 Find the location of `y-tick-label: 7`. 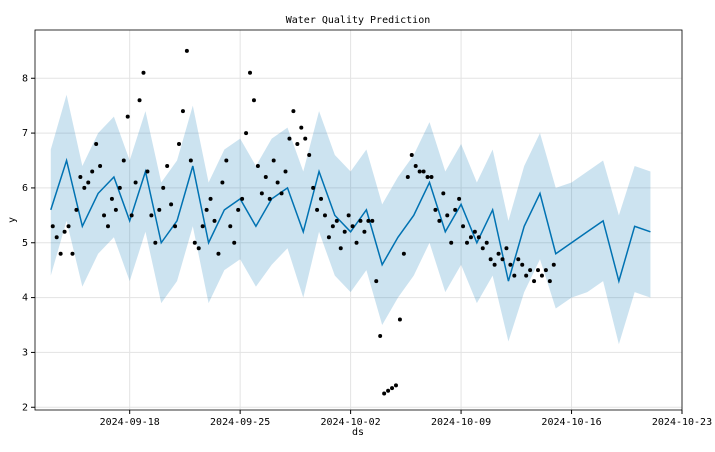

y-tick-label: 7 is located at coordinates (25, 133).